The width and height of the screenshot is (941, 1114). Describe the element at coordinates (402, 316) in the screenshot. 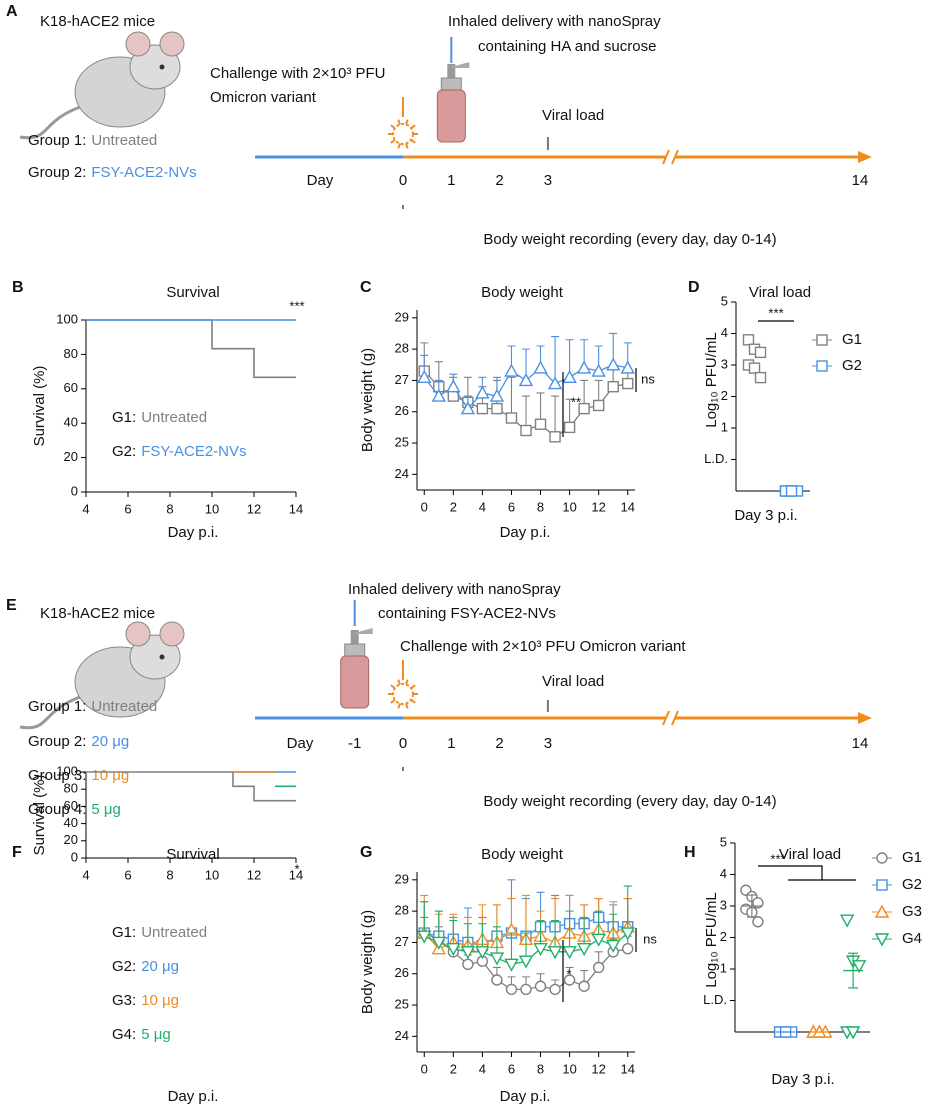

I see `y-tick-label: 29` at that location.